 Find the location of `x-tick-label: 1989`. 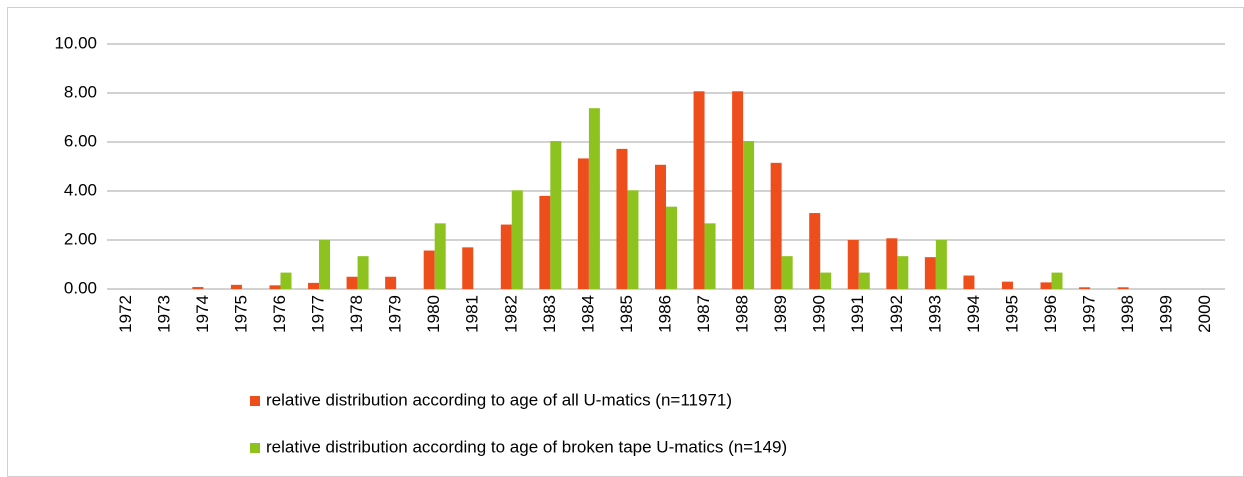

x-tick-label: 1989 is located at coordinates (780, 314).